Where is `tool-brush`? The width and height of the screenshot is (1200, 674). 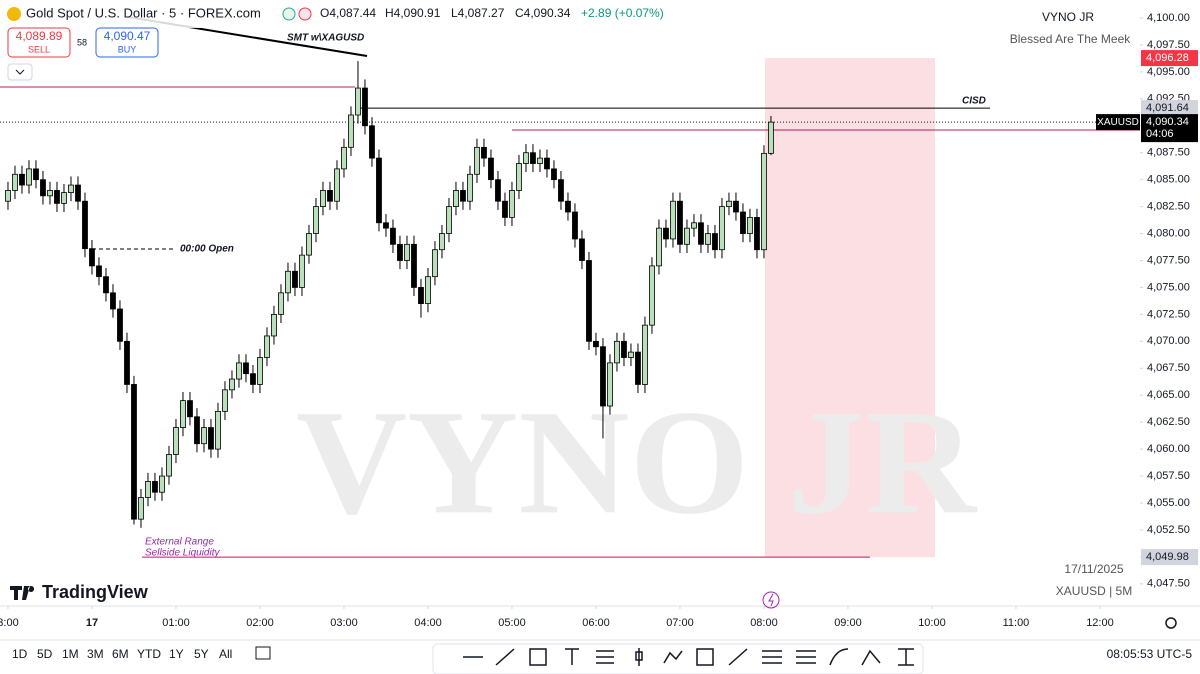 tool-brush is located at coordinates (871, 657).